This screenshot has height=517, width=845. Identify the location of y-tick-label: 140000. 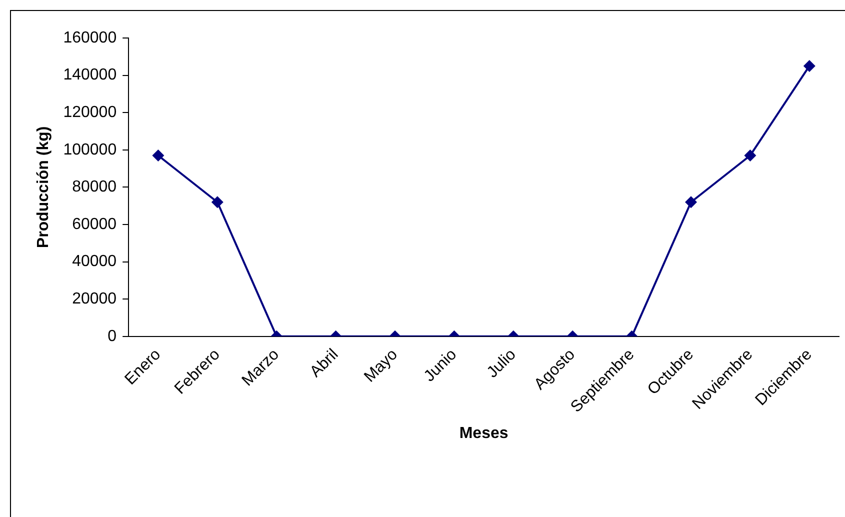
(90, 75).